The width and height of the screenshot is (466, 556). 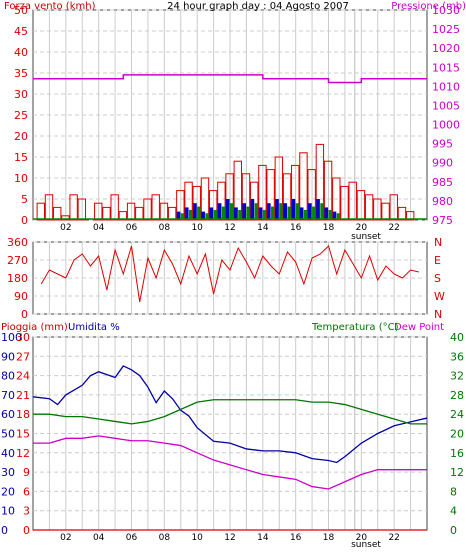 I want to click on humidity-tick: 50, so click(x=8, y=434).